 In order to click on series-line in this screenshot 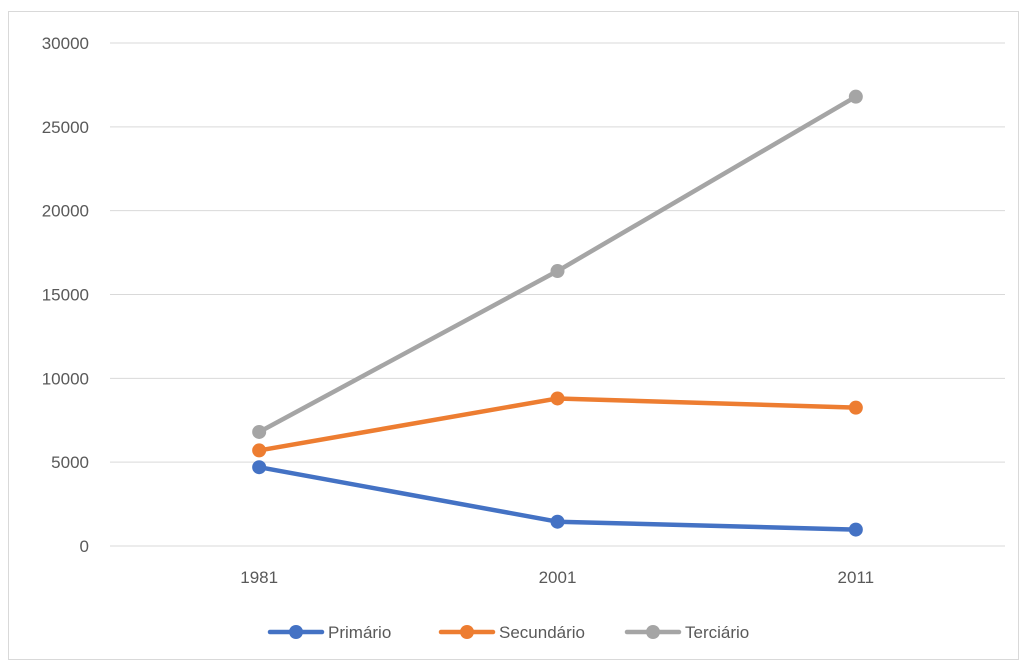, I will do `click(557, 424)`.